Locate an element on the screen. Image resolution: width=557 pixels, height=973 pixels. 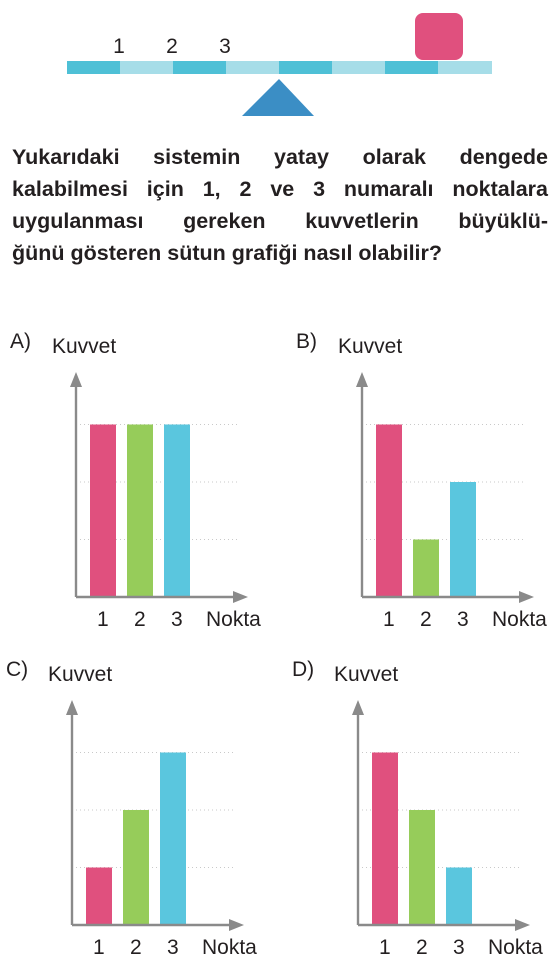
lever-point-label-1: 1 is located at coordinates (119, 46).